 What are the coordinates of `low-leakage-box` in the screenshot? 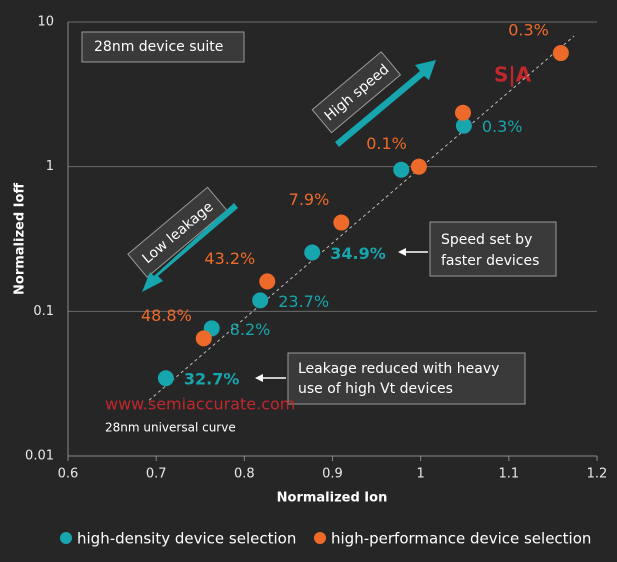 It's located at (177, 232).